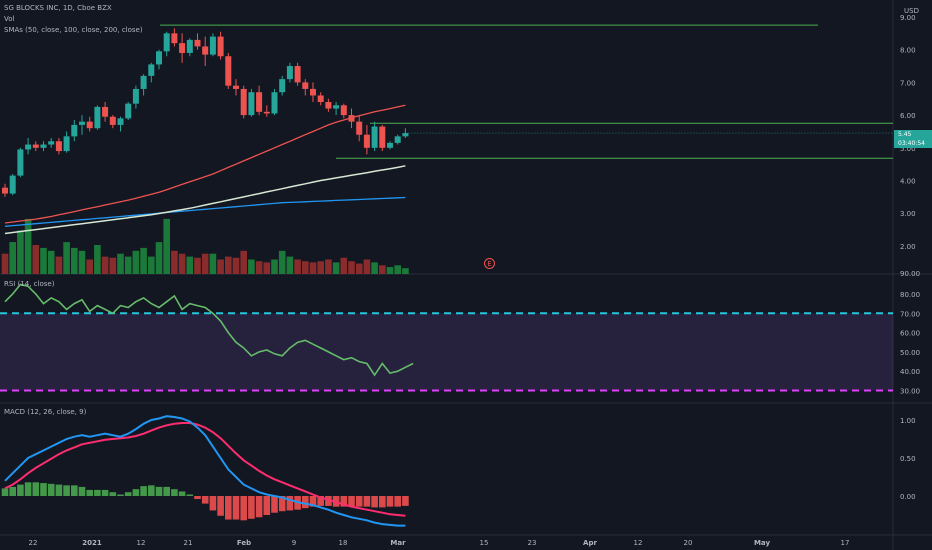 The height and width of the screenshot is (550, 932). What do you see at coordinates (244, 543) in the screenshot?
I see `time-tick-label: Feb` at bounding box center [244, 543].